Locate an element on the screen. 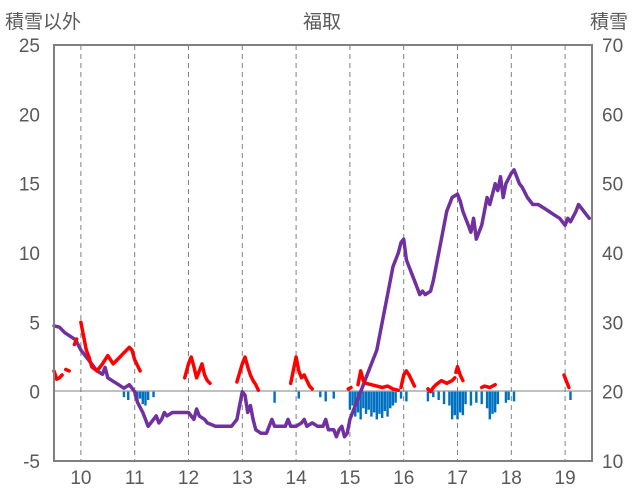 This screenshot has height=501, width=636. x-tick-label-11: 11 is located at coordinates (135, 478).